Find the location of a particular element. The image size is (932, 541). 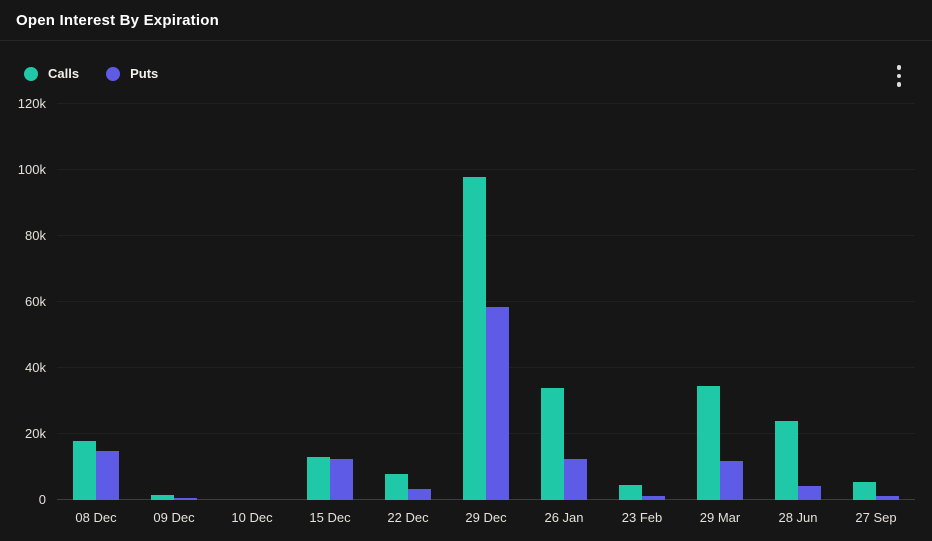

puts-series-dot-icon is located at coordinates (113, 74).